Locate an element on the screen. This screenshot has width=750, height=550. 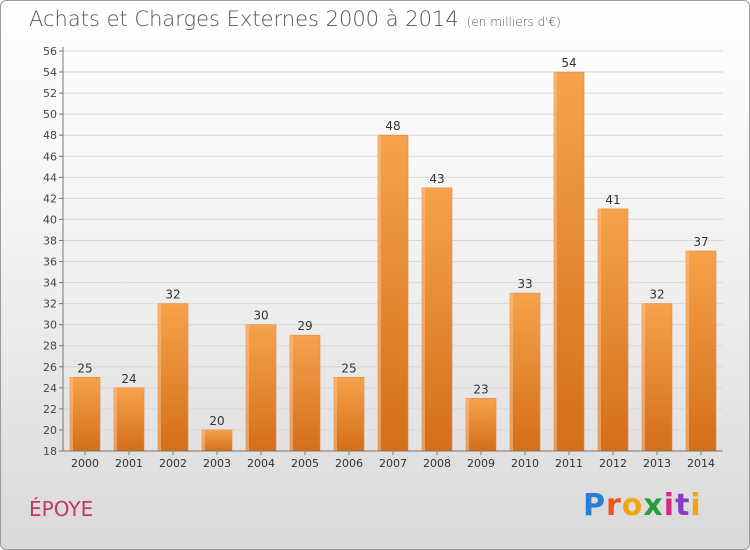
y-tick-label: 30 is located at coordinates (50, 325).